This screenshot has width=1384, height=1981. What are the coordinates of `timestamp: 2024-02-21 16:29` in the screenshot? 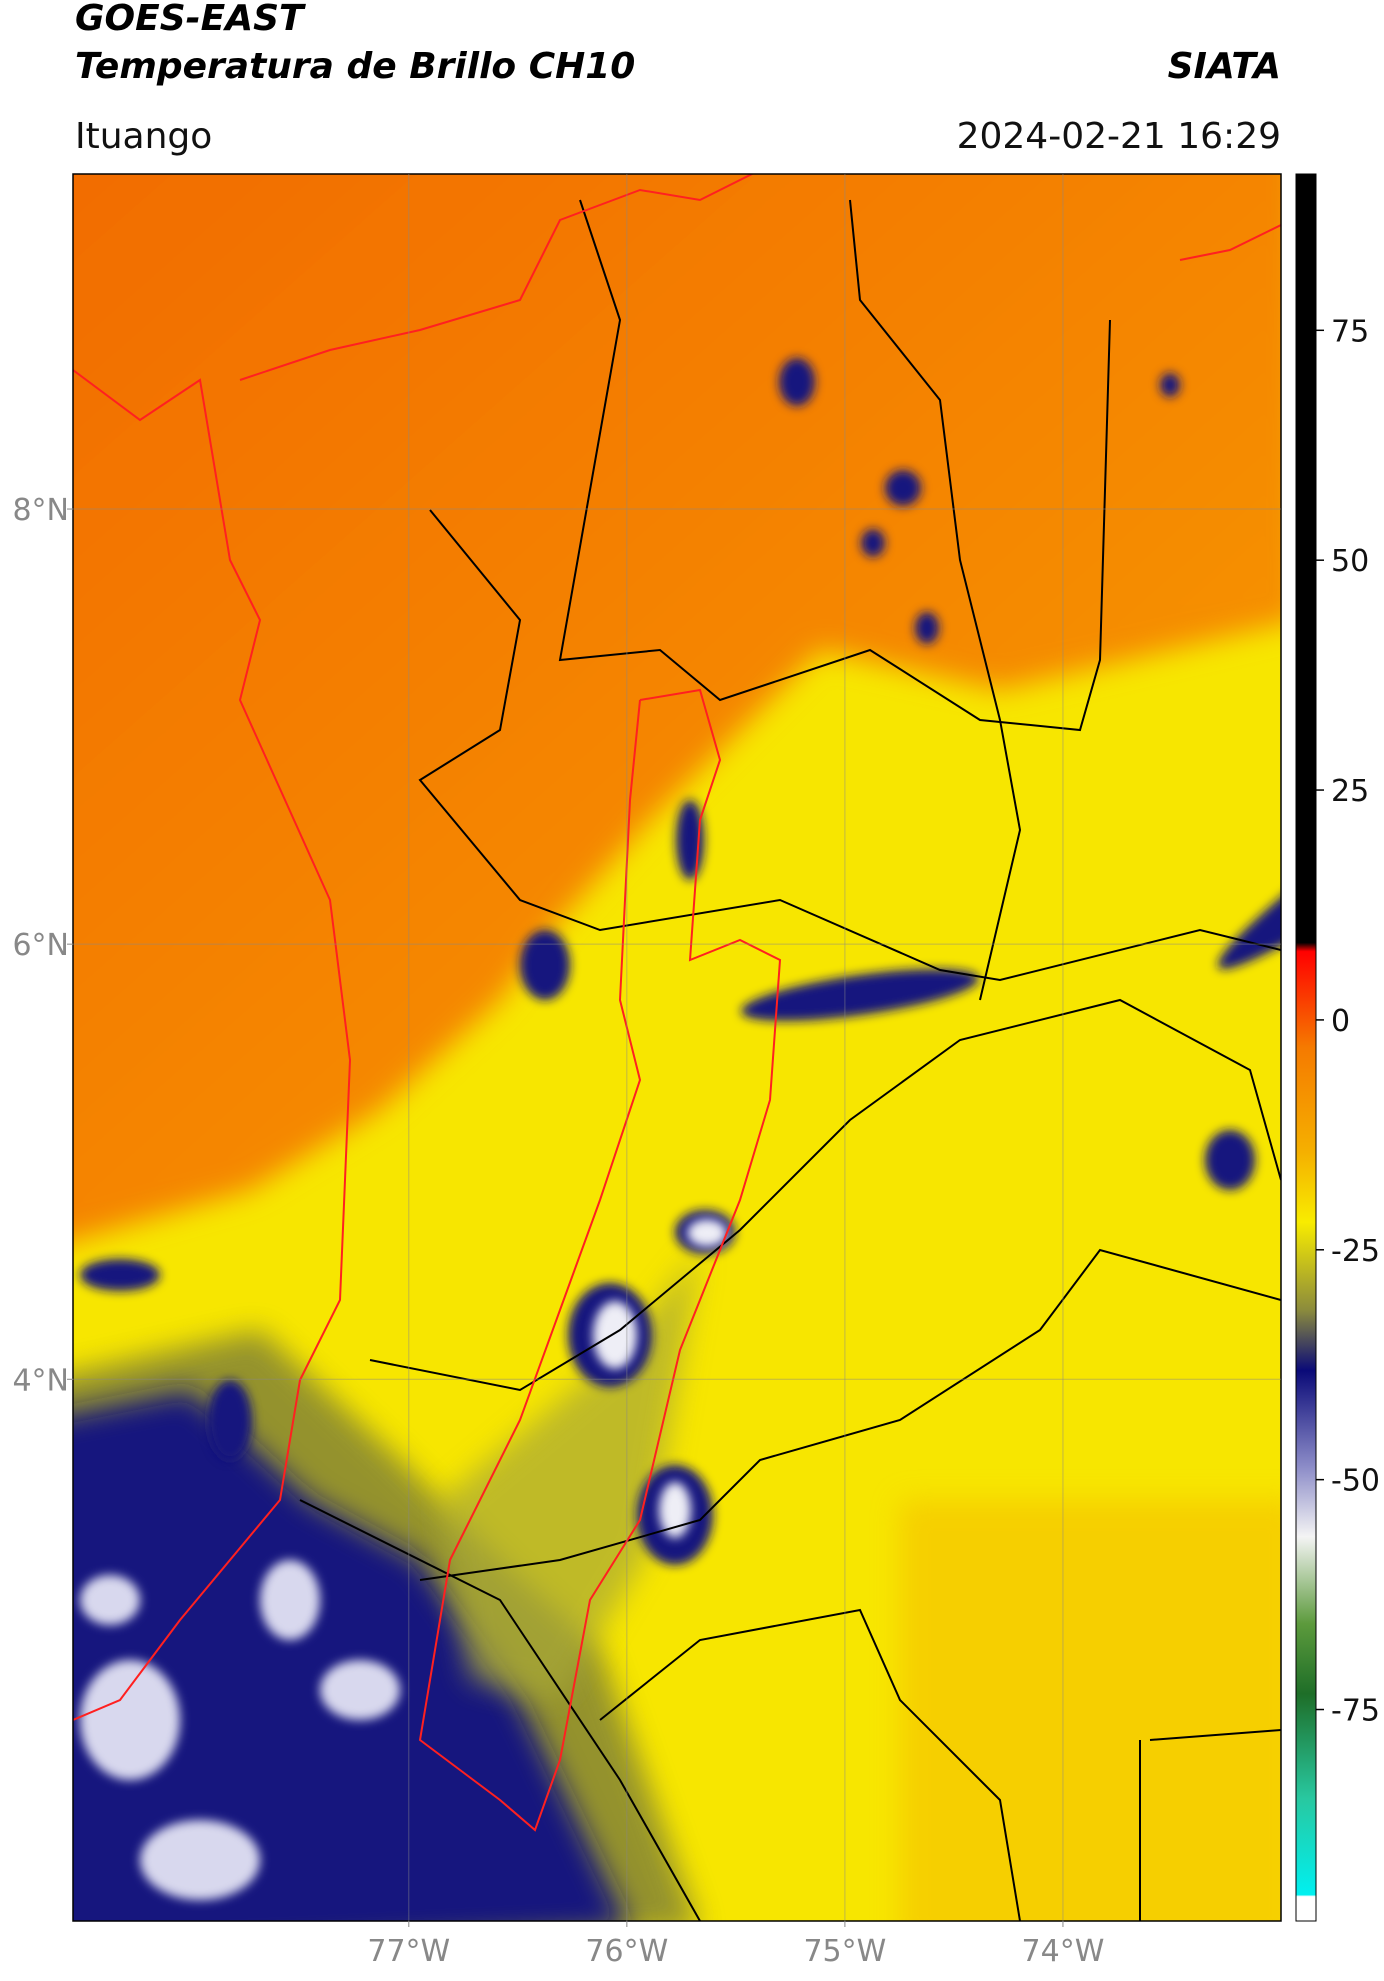 It's located at (1119, 136).